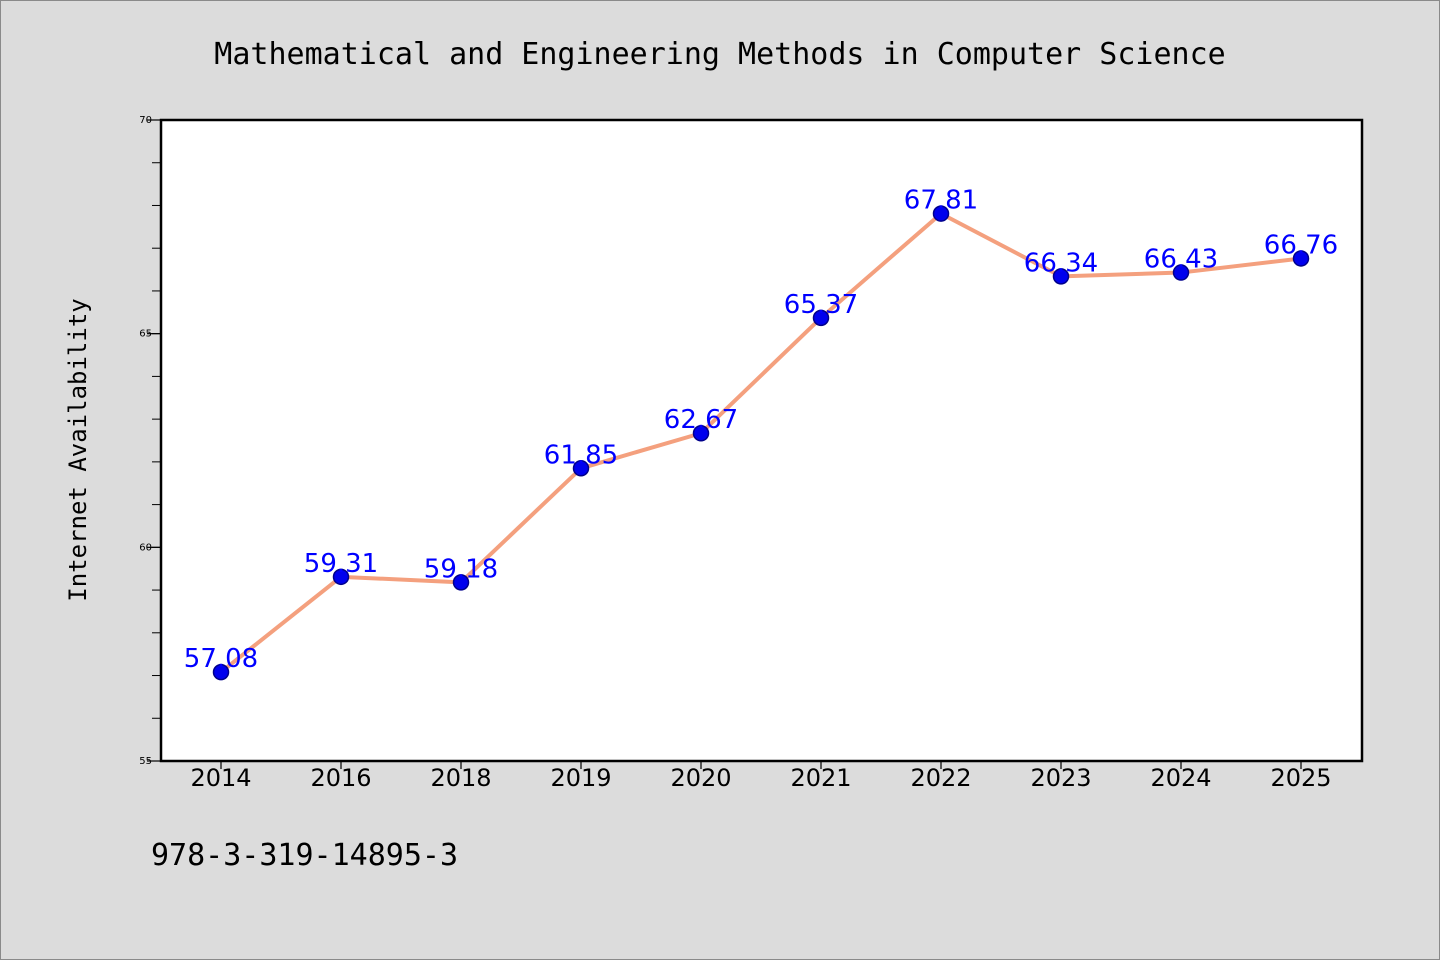 Image resolution: width=1440 pixels, height=960 pixels. I want to click on x-tick-label: 2025, so click(1300, 778).